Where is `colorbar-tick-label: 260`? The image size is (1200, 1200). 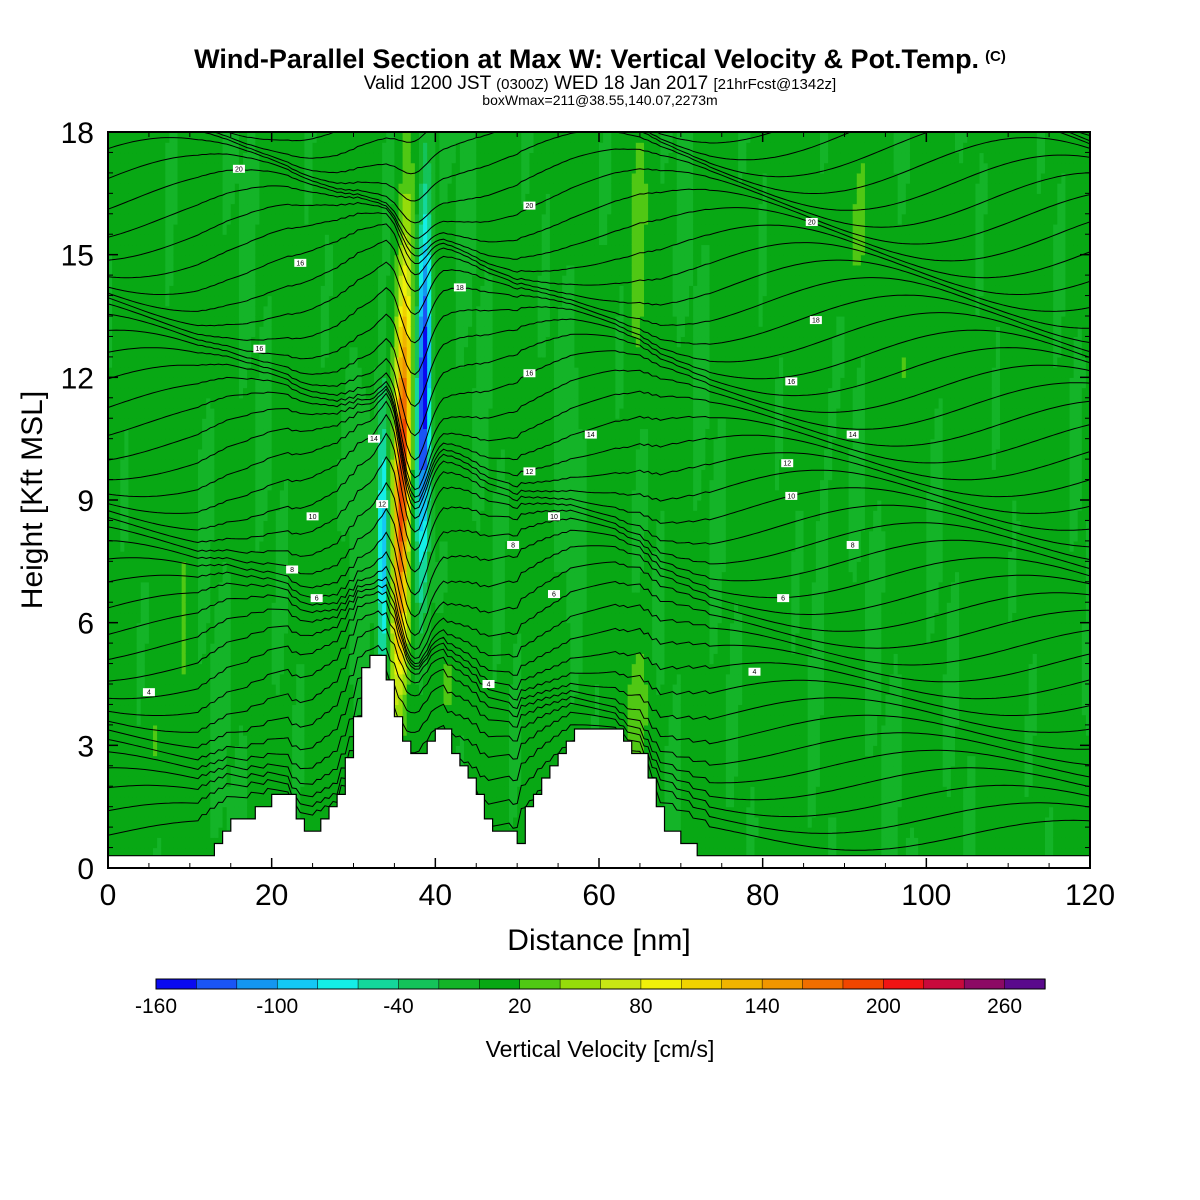 colorbar-tick-label: 260 is located at coordinates (1004, 1006).